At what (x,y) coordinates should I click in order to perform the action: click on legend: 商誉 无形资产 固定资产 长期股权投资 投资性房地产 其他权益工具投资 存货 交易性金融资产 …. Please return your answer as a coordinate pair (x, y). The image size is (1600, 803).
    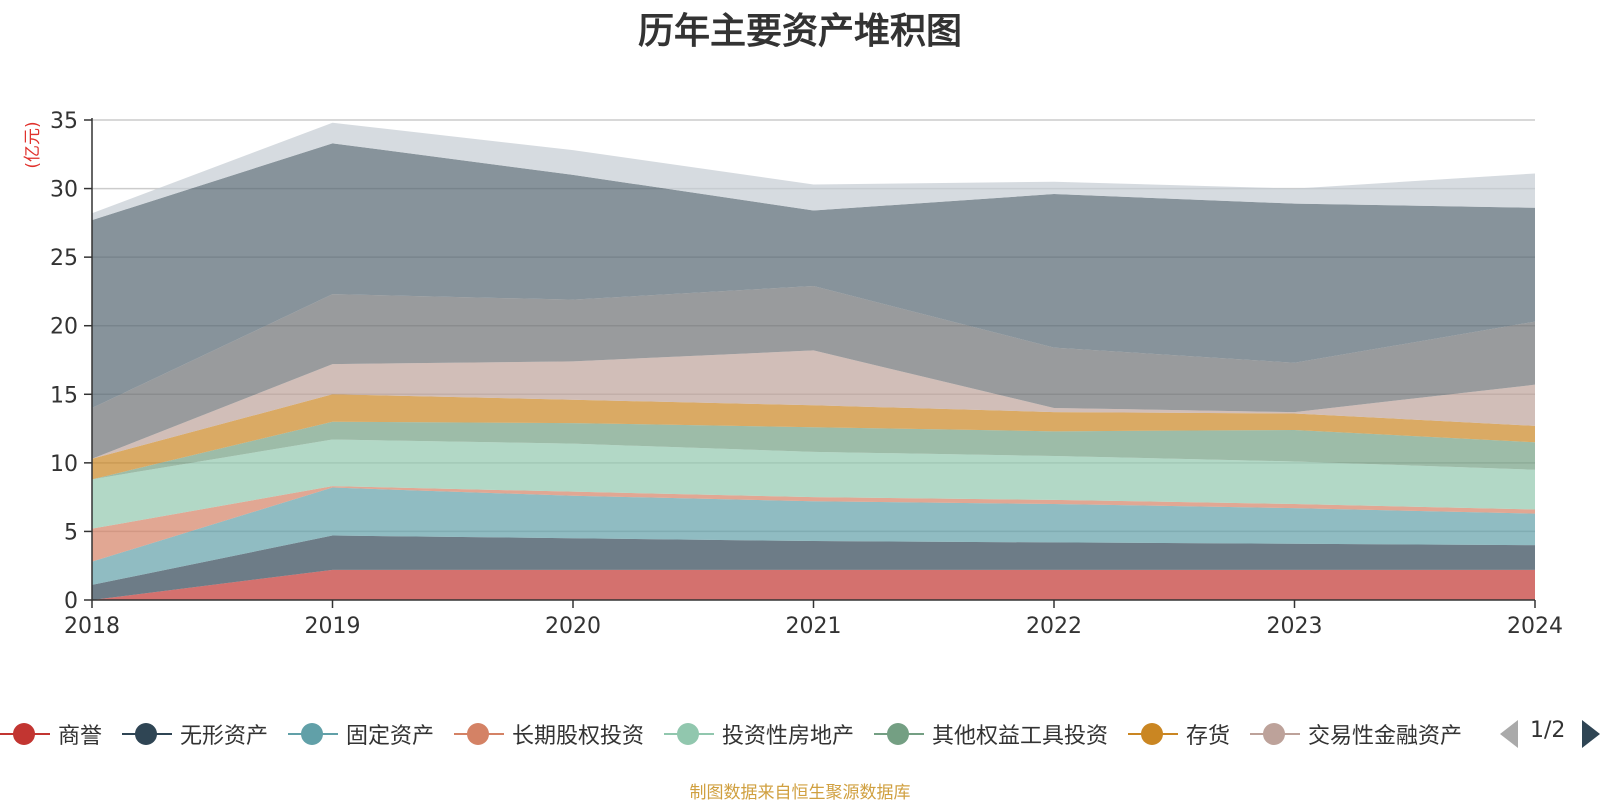
    Looking at the image, I should click on (800, 734).